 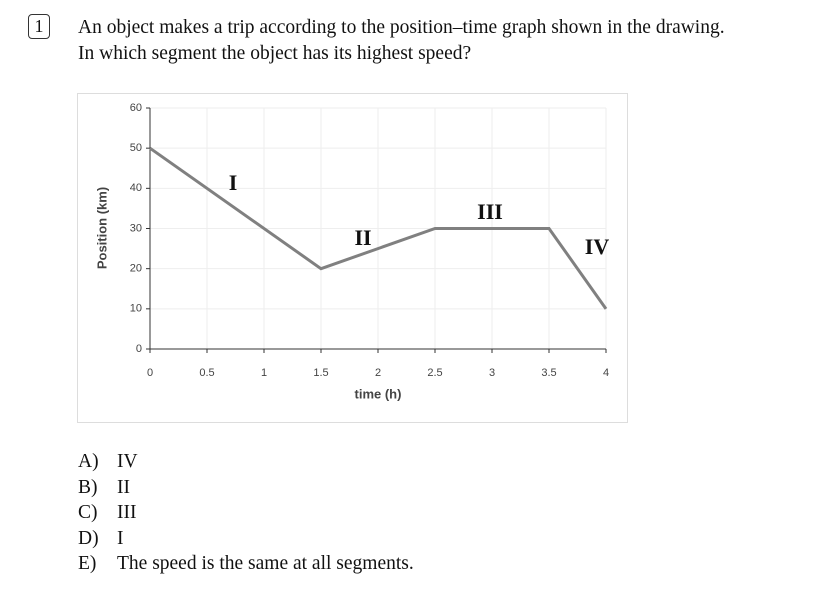 What do you see at coordinates (139, 349) in the screenshot?
I see `y-tick-label: 0` at bounding box center [139, 349].